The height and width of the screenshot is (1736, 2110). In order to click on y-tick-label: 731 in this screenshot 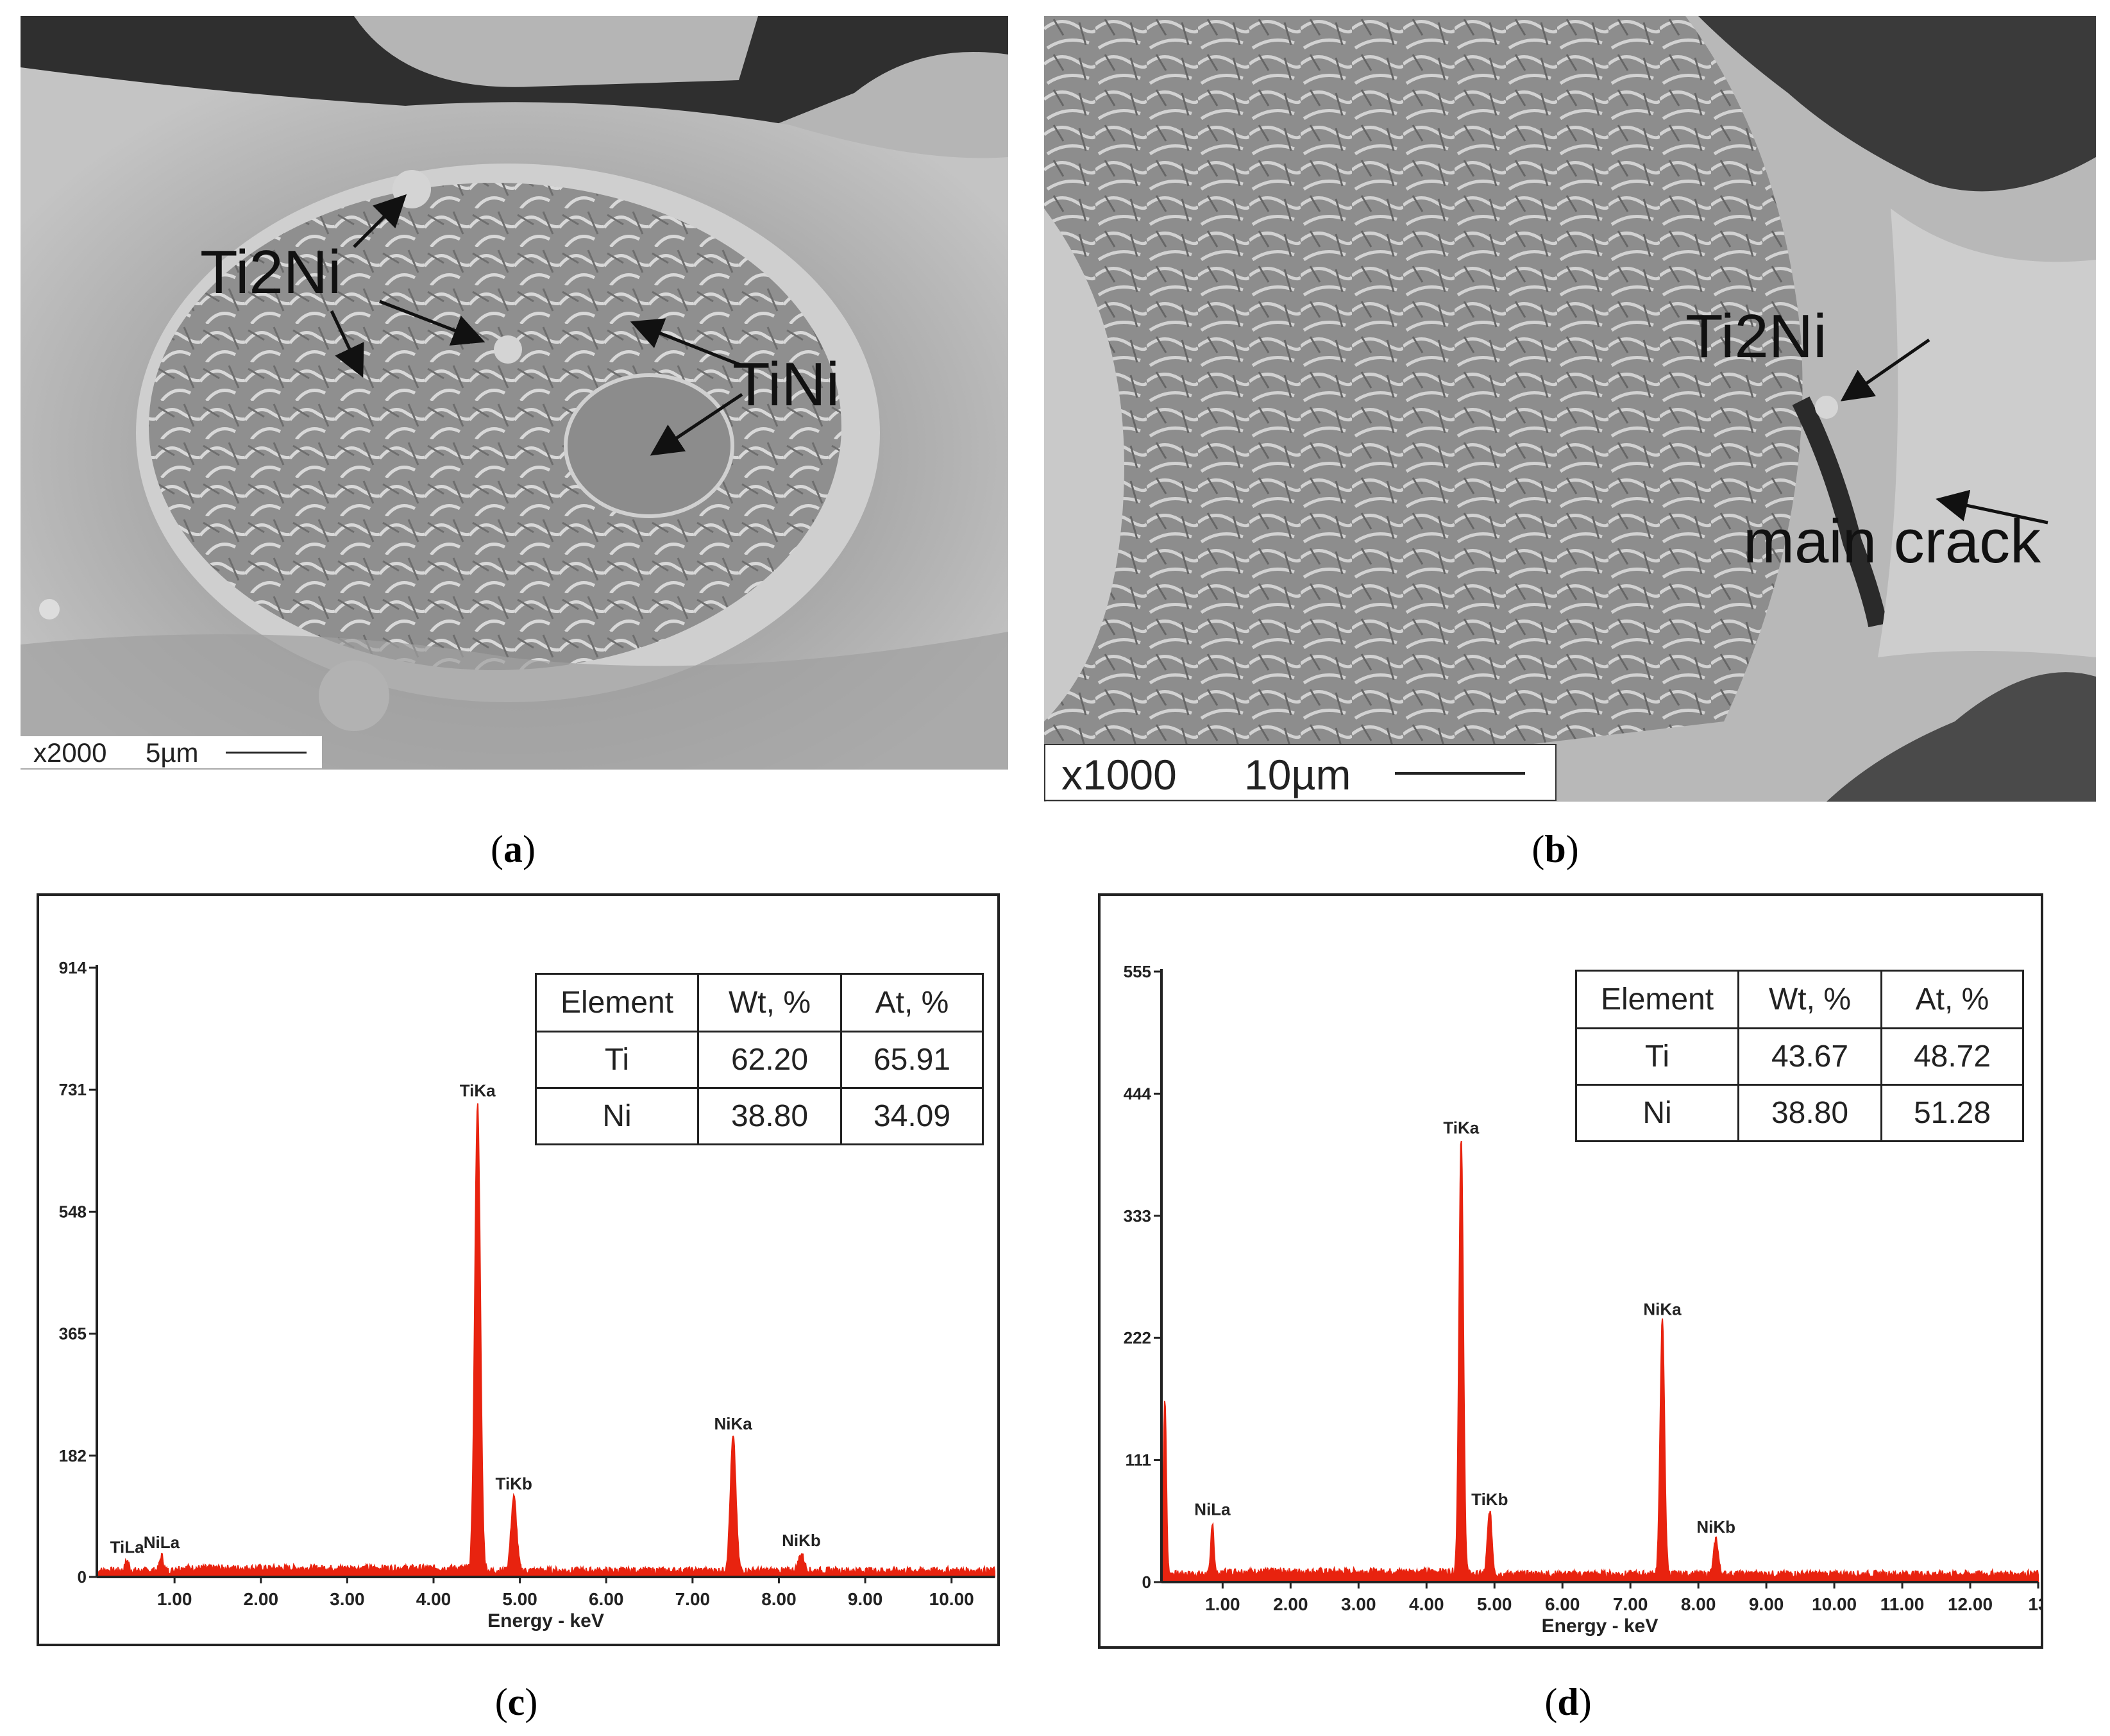, I will do `click(73, 1089)`.